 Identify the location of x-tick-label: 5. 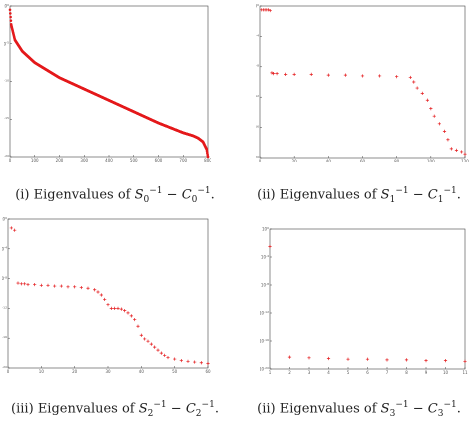
(348, 372).